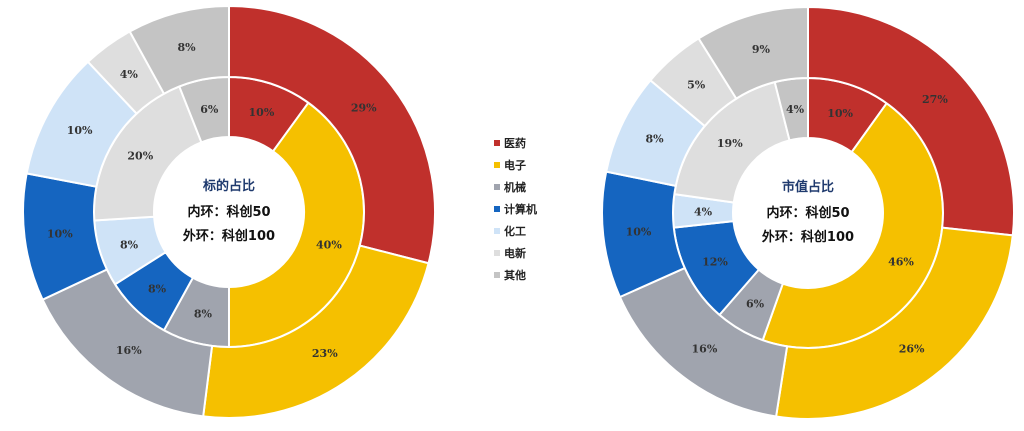  Describe the element at coordinates (187, 47) in the screenshot. I see `outer-ring-label-6: 8%` at that location.